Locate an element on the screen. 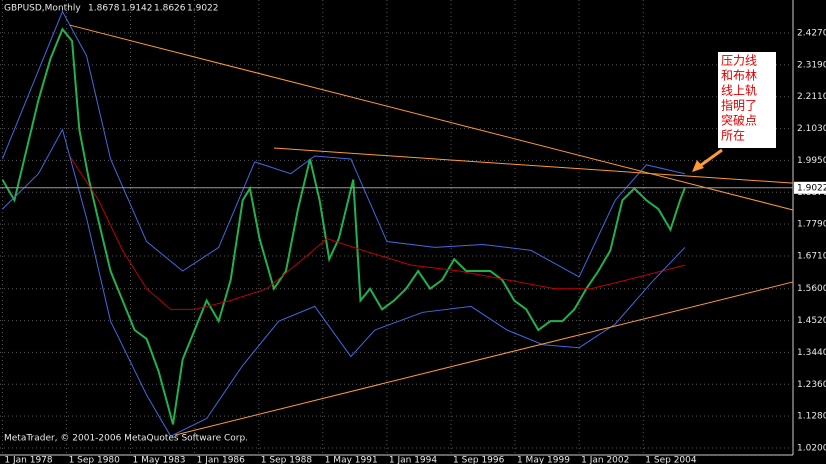  series-line is located at coordinates (533, 165).